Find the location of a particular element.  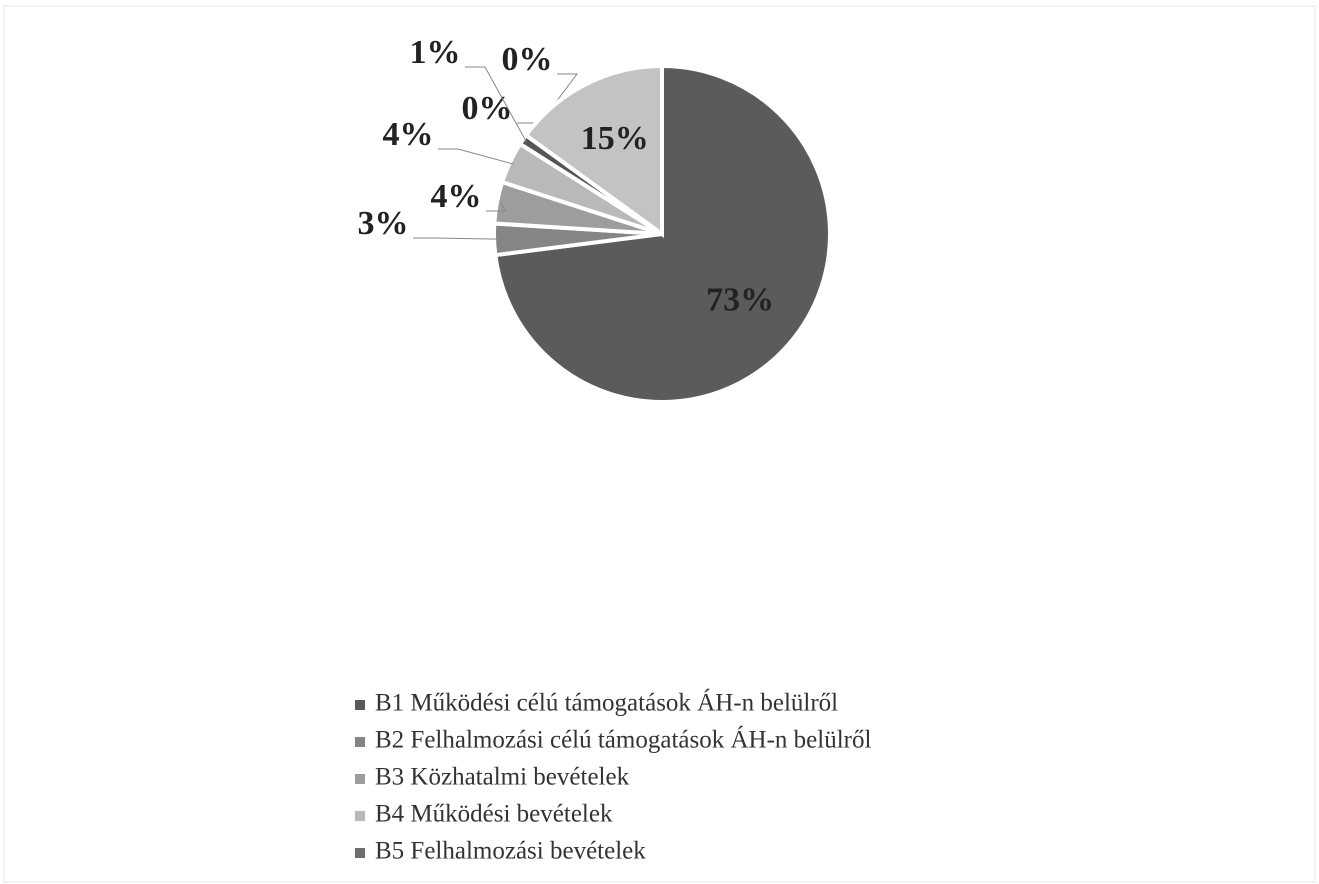

data-label: 73% is located at coordinates (740, 300).